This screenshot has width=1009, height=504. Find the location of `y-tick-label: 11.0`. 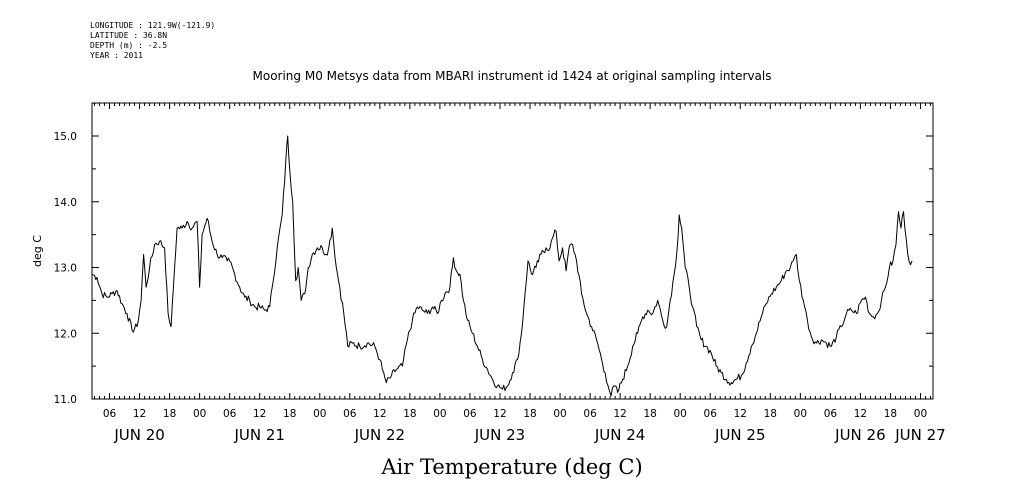

y-tick-label: 11.0 is located at coordinates (65, 400).